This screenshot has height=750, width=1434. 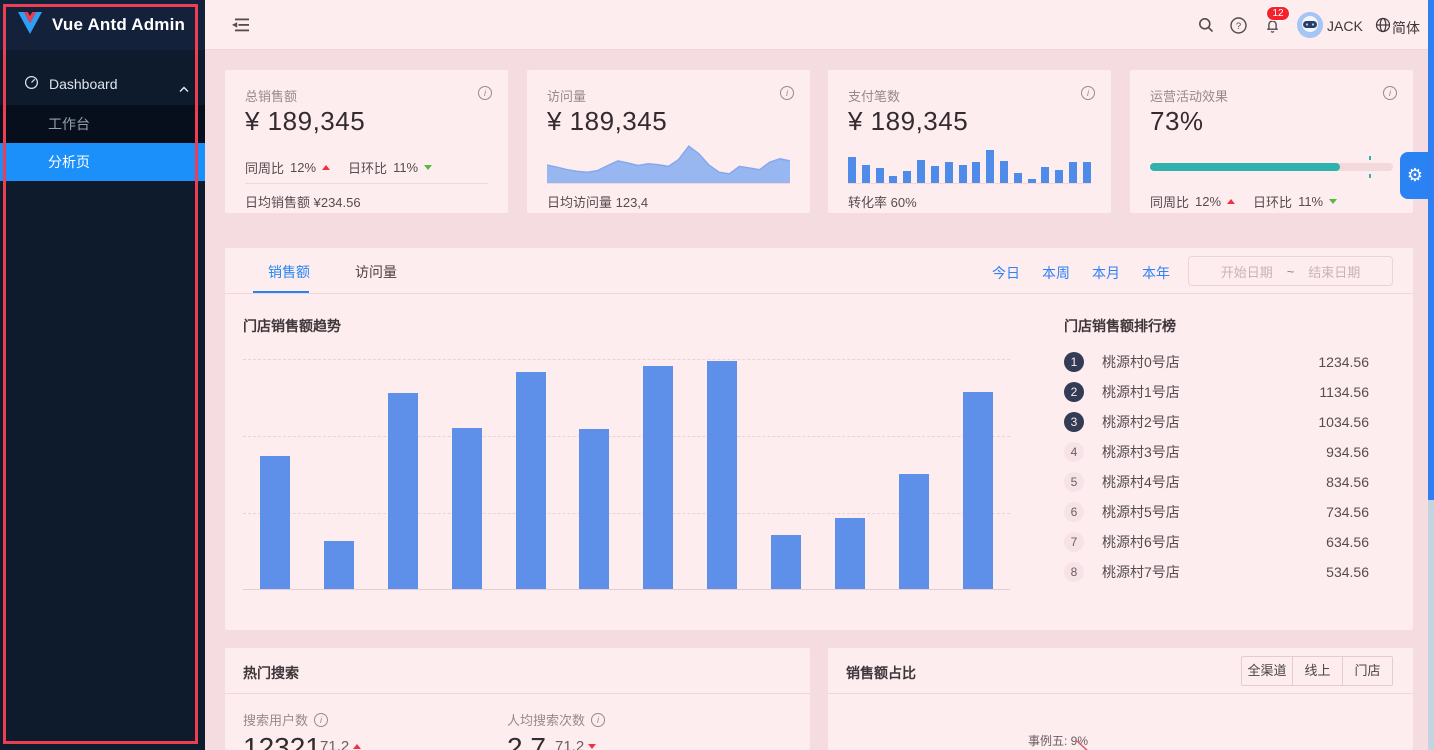 What do you see at coordinates (1406, 28) in the screenshot?
I see `language-selector: 简体` at bounding box center [1406, 28].